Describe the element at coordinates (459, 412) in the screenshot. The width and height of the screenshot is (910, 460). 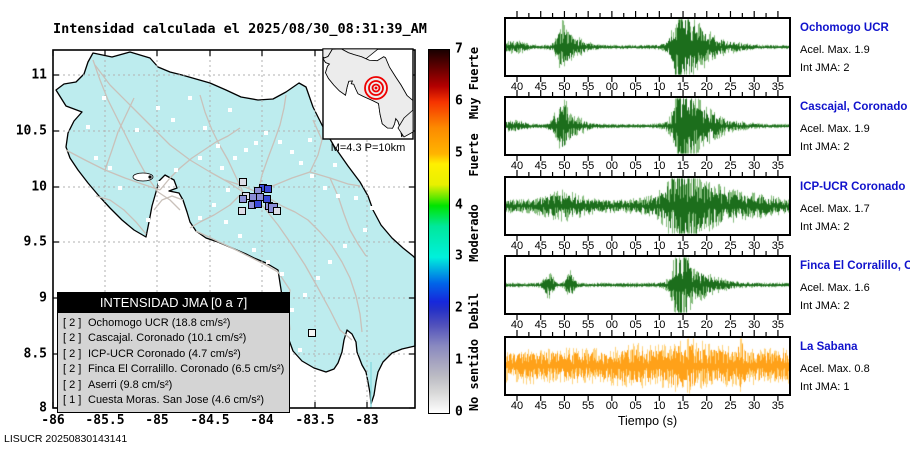
I see `colorbar-tick-number: 0` at that location.